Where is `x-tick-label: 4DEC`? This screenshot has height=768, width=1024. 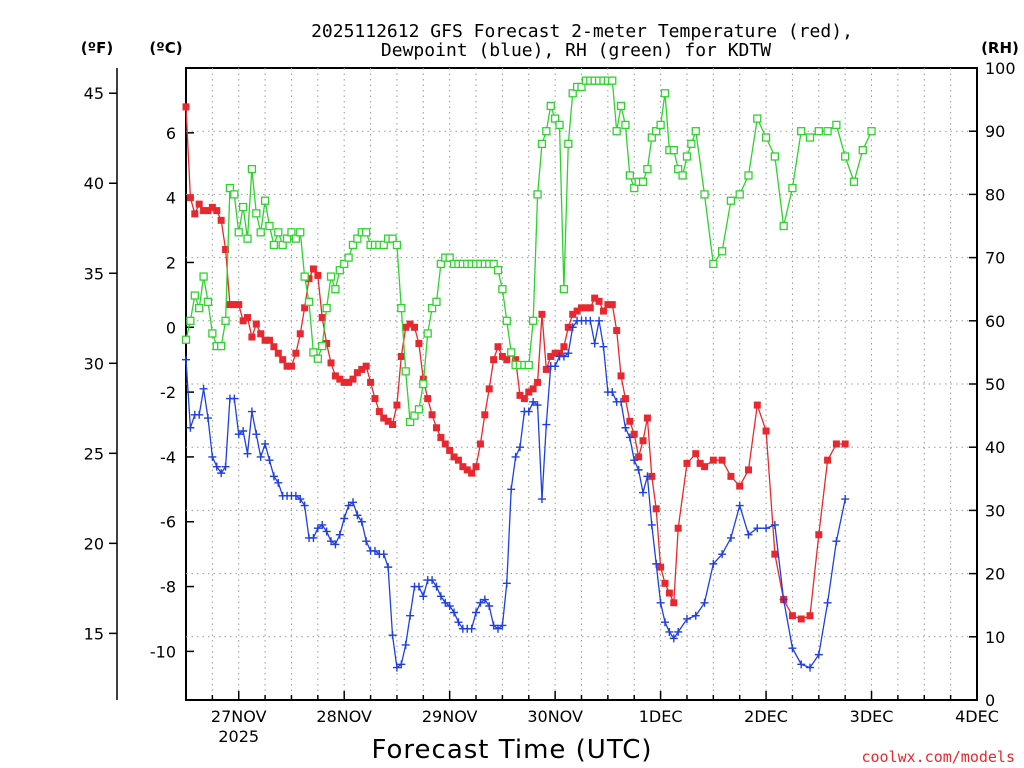 x-tick-label: 4DEC is located at coordinates (977, 716).